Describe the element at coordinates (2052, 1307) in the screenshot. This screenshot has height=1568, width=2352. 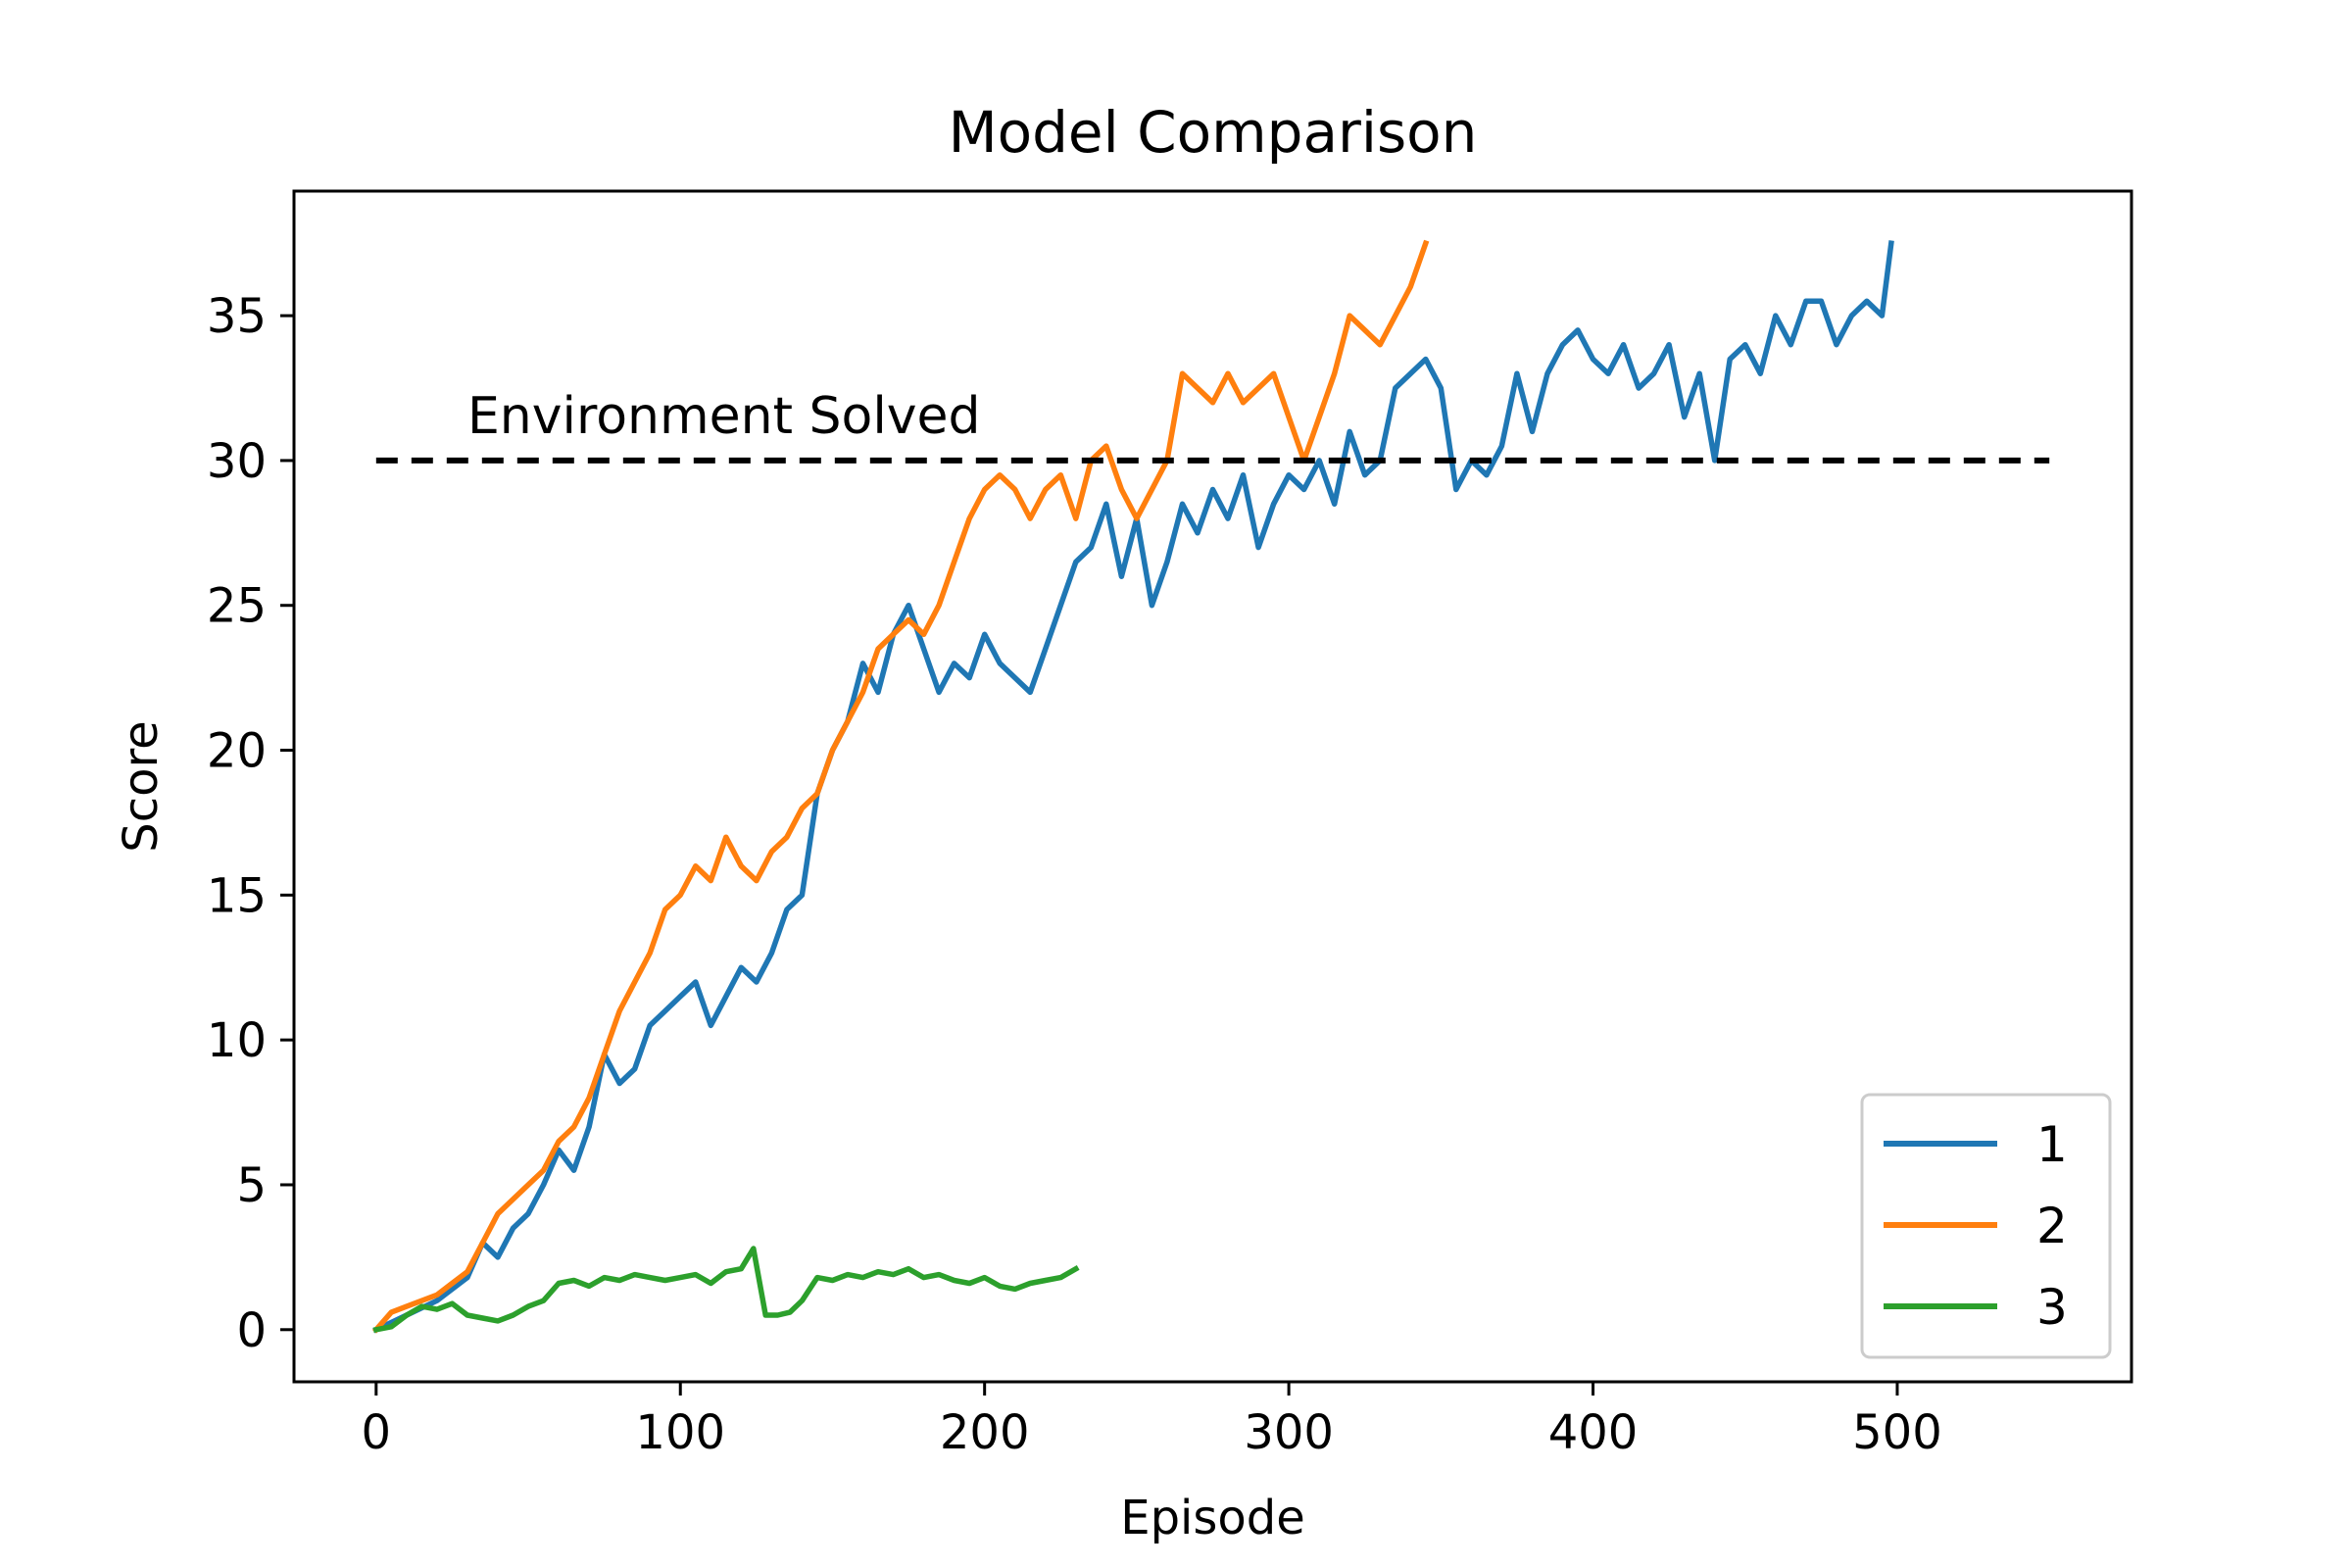
I see `legend-label-3: 3` at that location.